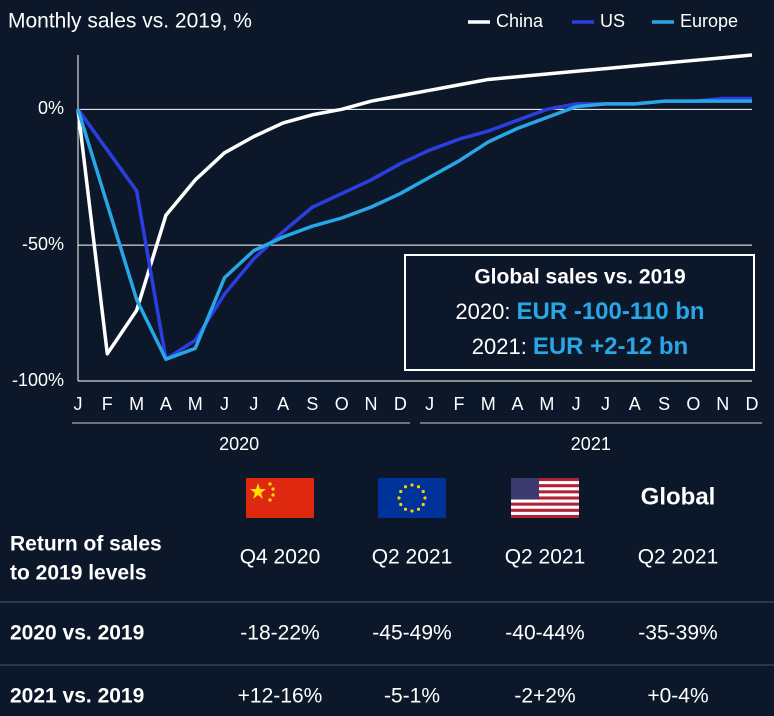 Image resolution: width=774 pixels, height=716 pixels. What do you see at coordinates (412, 696) in the screenshot?
I see `table-cell: -5-1%` at bounding box center [412, 696].